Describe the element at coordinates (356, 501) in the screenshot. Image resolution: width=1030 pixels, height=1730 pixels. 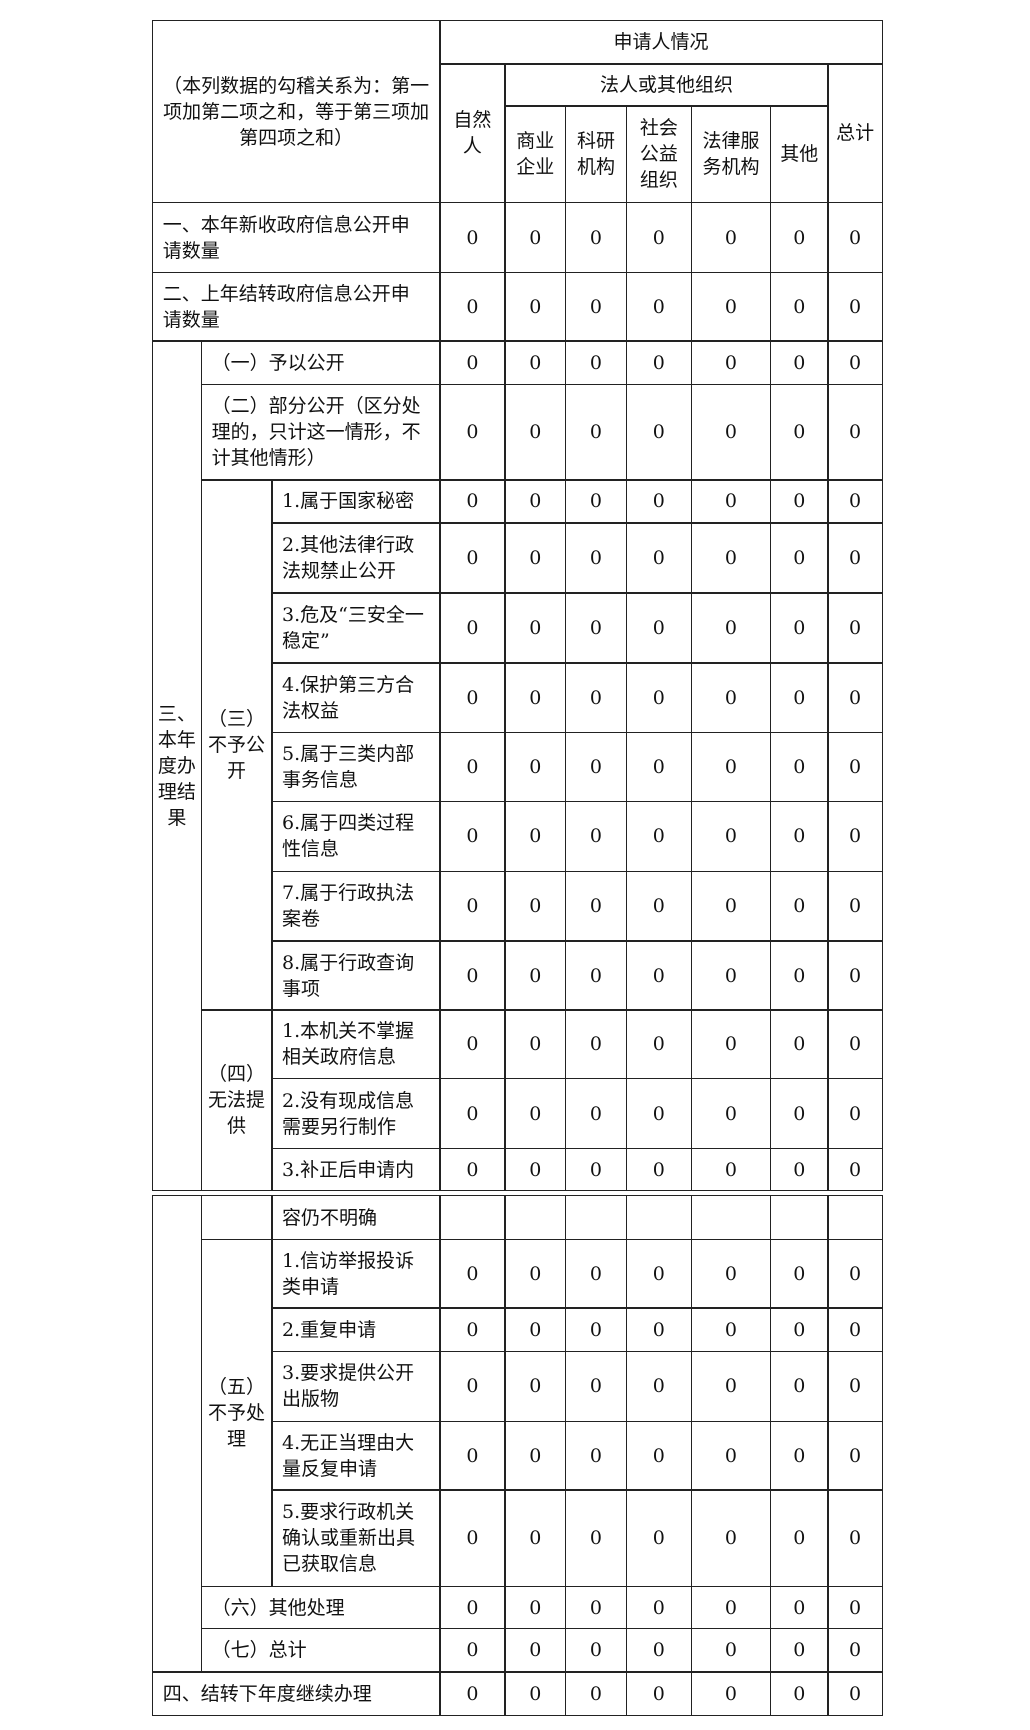
I see `row-label: 1.属于国家秘密` at that location.